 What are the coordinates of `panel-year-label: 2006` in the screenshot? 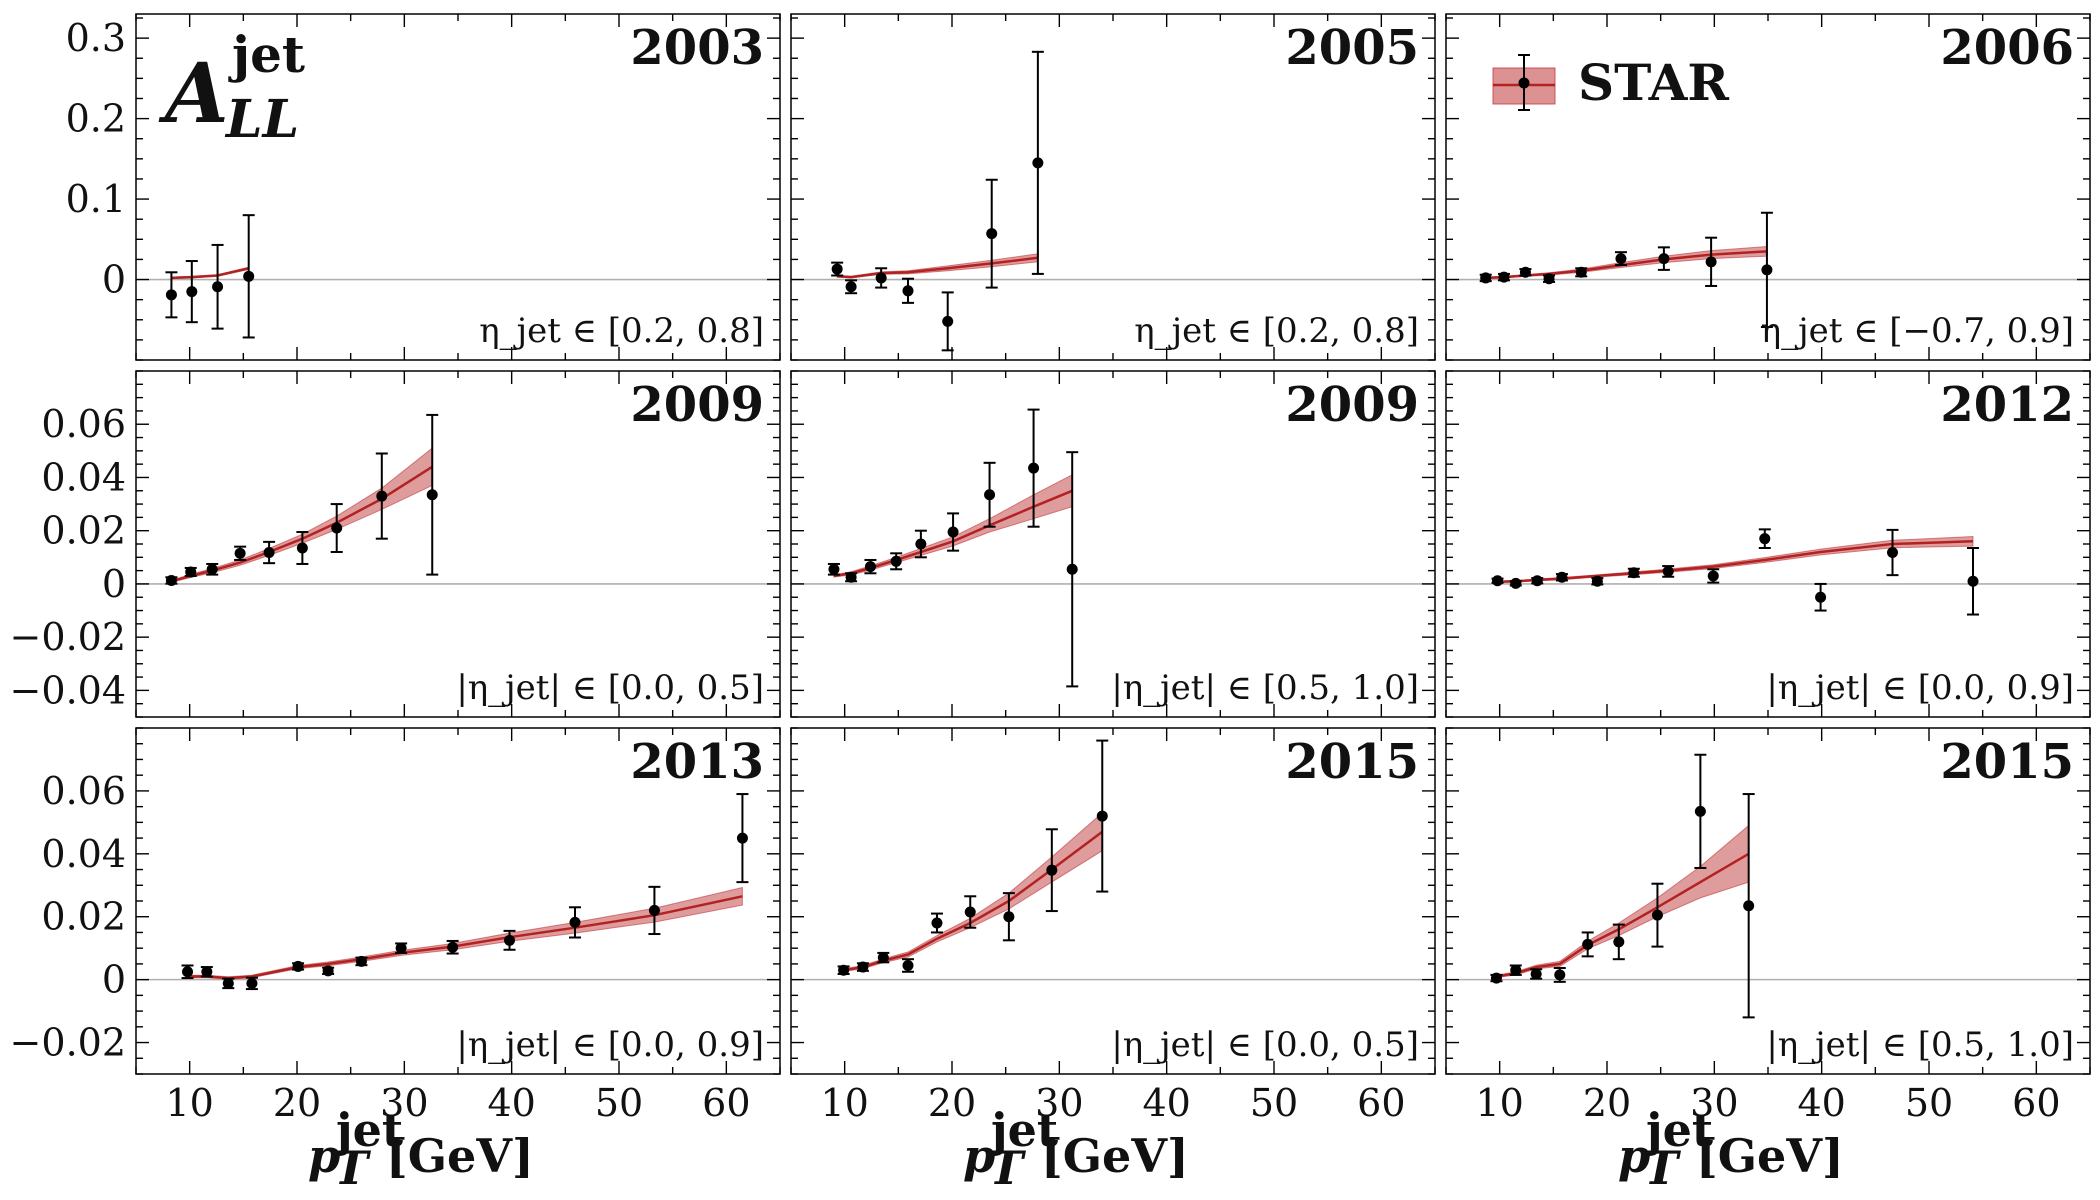 It's located at (2007, 48).